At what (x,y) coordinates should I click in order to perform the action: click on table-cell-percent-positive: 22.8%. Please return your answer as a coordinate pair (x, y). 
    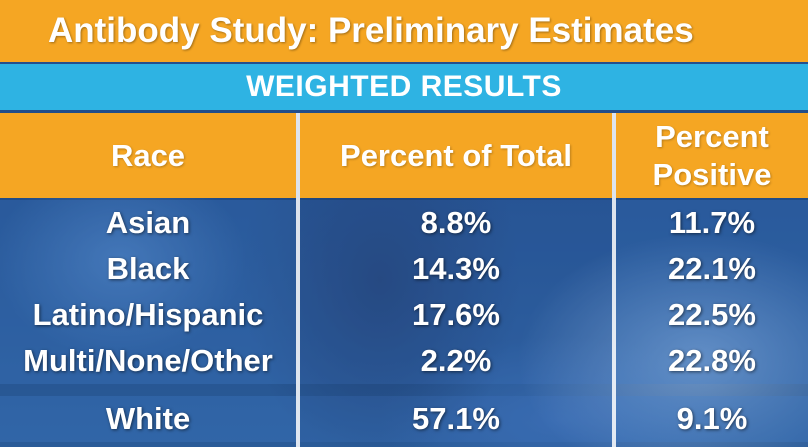
    Looking at the image, I should click on (712, 361).